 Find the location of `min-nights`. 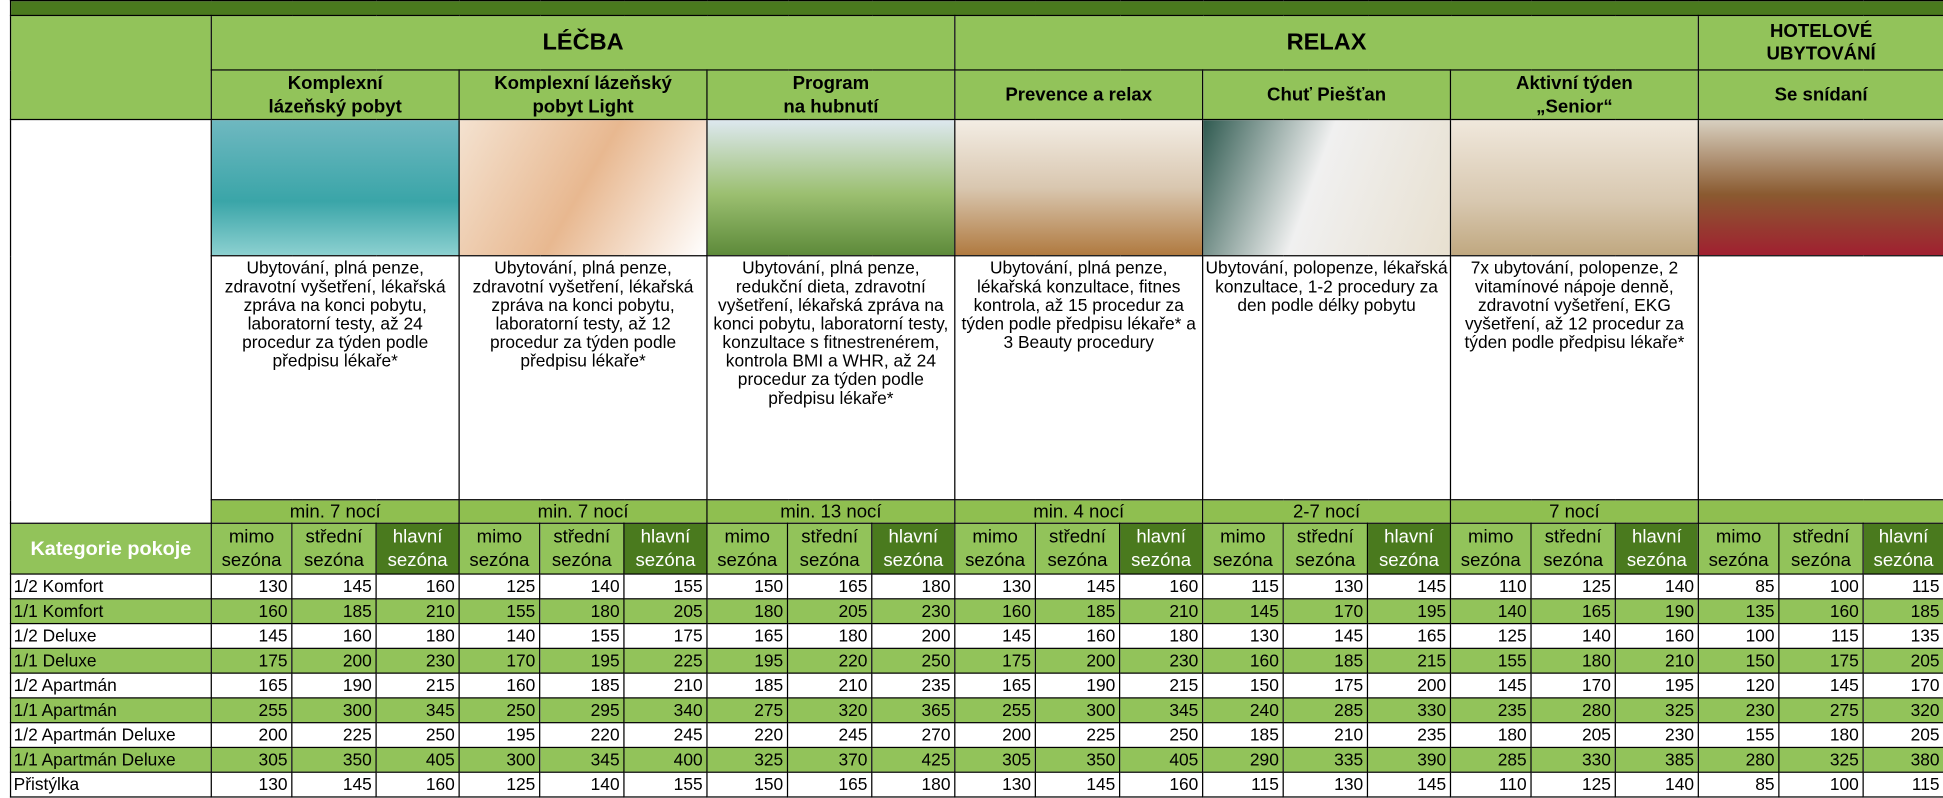

min-nights is located at coordinates (1820, 511).